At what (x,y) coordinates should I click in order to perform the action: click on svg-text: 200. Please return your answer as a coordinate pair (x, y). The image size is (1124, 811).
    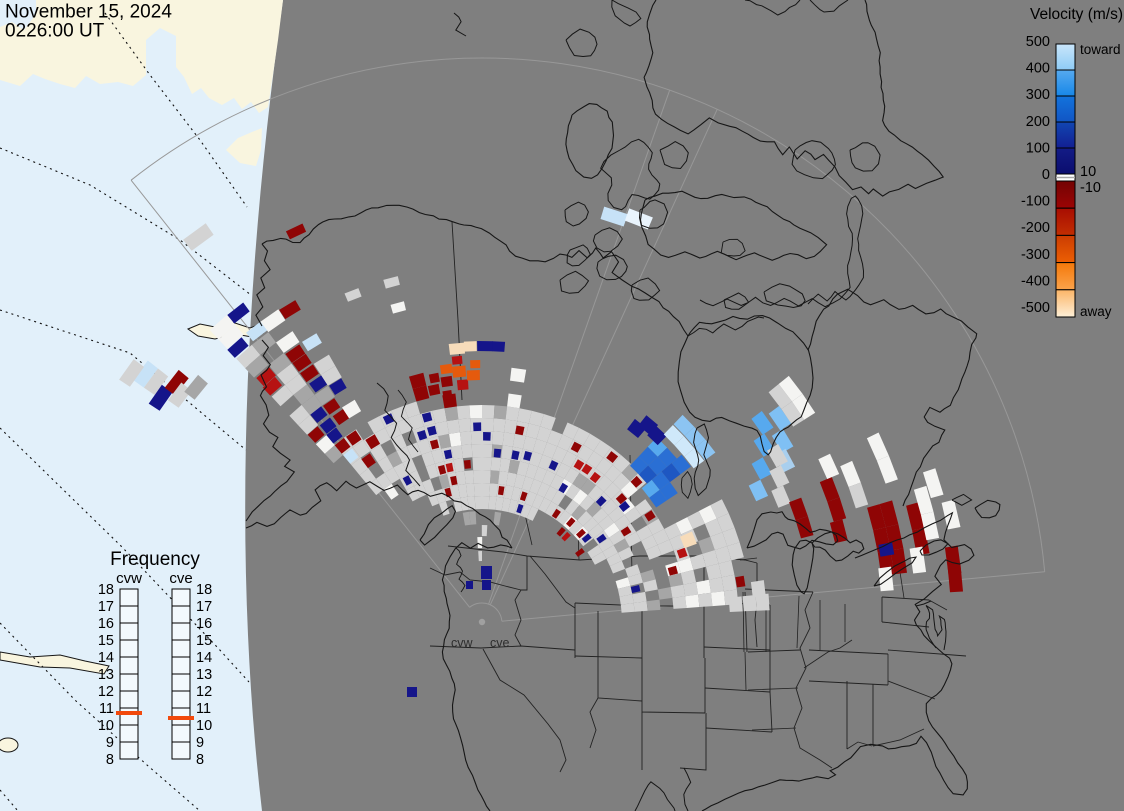
    Looking at the image, I should click on (1038, 122).